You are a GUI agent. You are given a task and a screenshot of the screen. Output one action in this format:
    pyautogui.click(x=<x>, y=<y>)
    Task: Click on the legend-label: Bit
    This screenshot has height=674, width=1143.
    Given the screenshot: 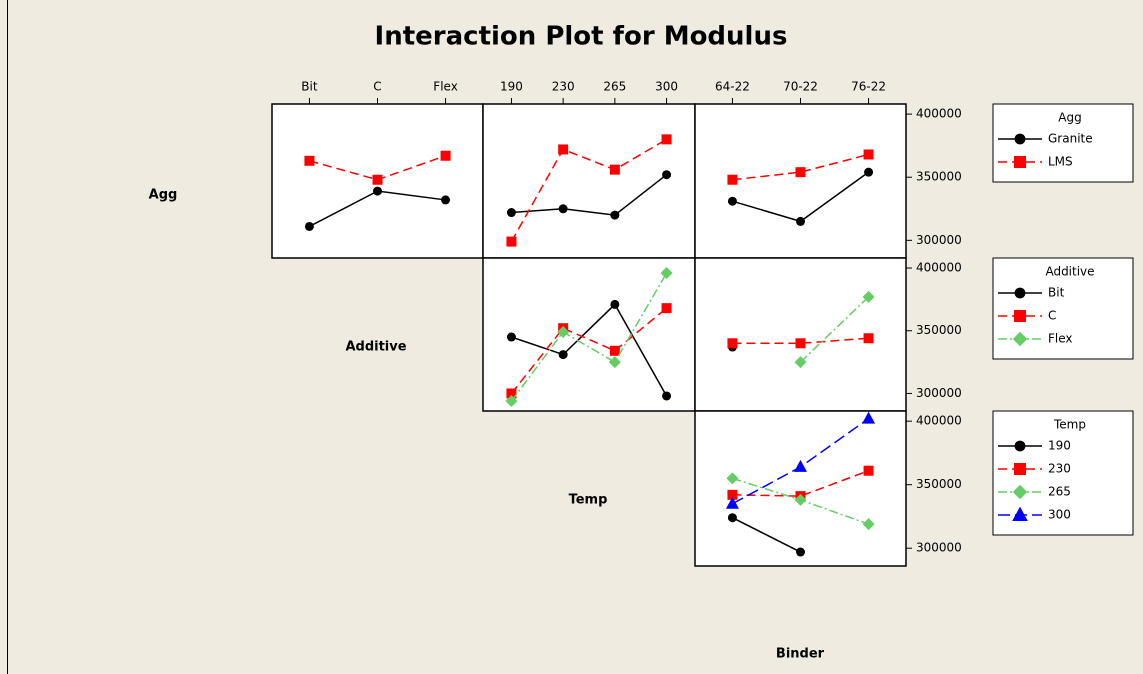 What is the action you would take?
    pyautogui.click(x=1056, y=293)
    